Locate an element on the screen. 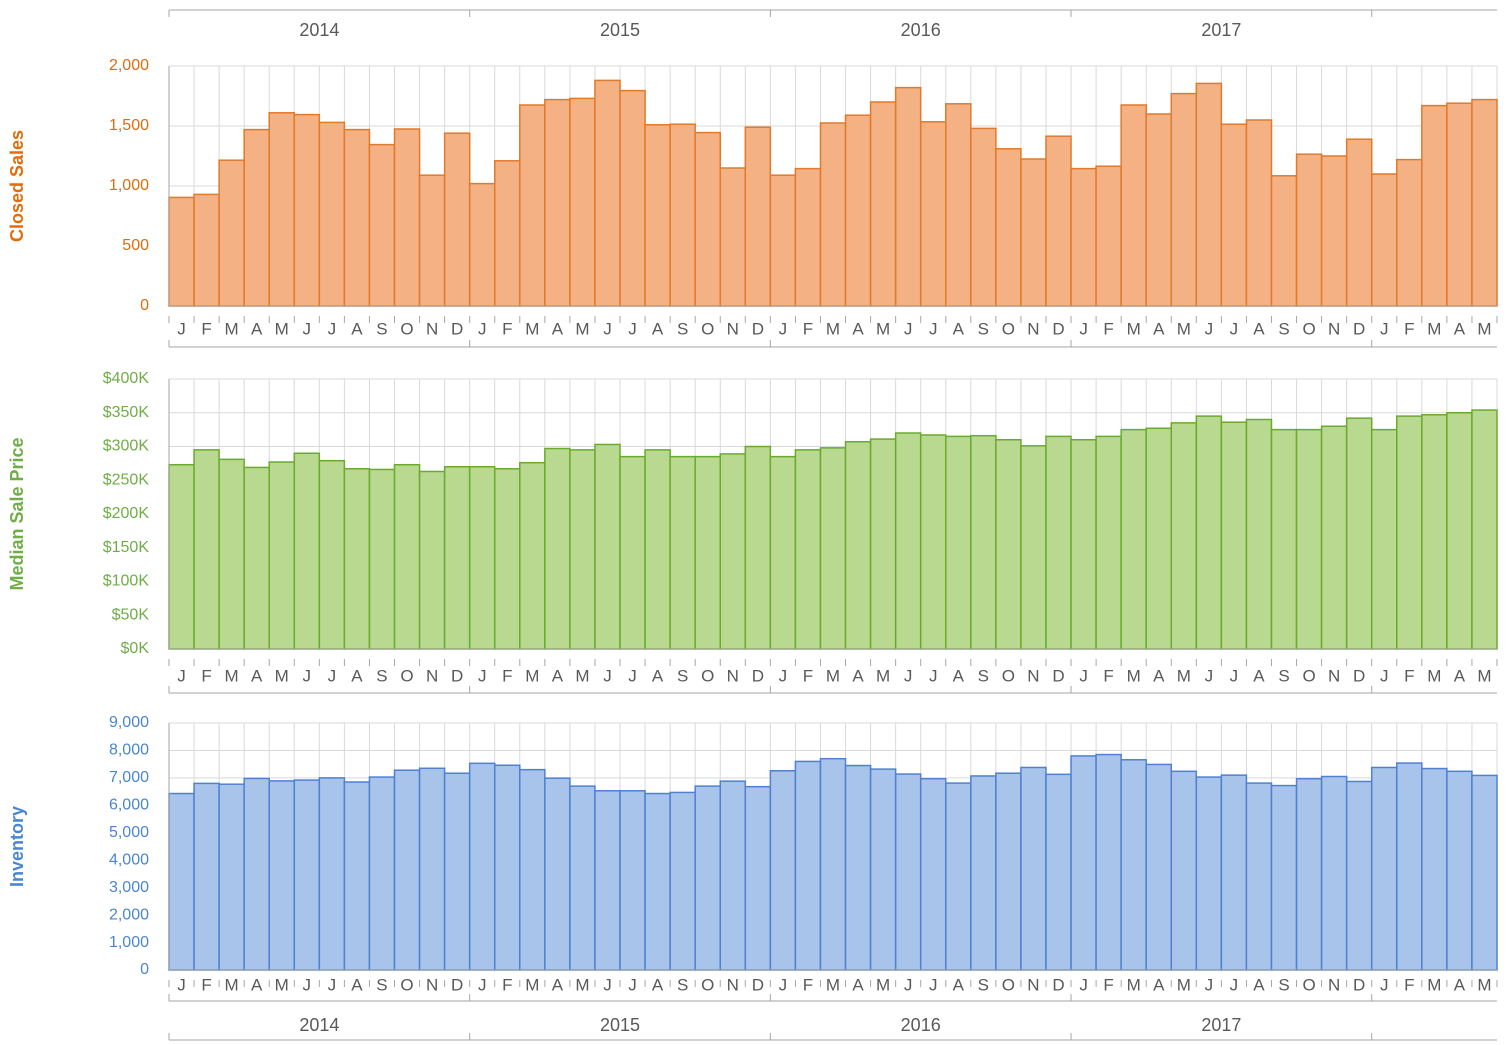 The height and width of the screenshot is (1045, 1511). y-tick-label: 0 is located at coordinates (144, 305).